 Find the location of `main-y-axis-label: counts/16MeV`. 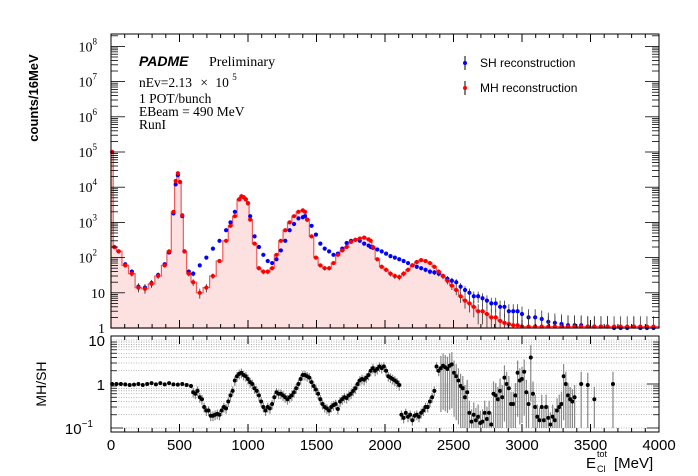

main-y-axis-label: counts/16MeV is located at coordinates (33, 98).